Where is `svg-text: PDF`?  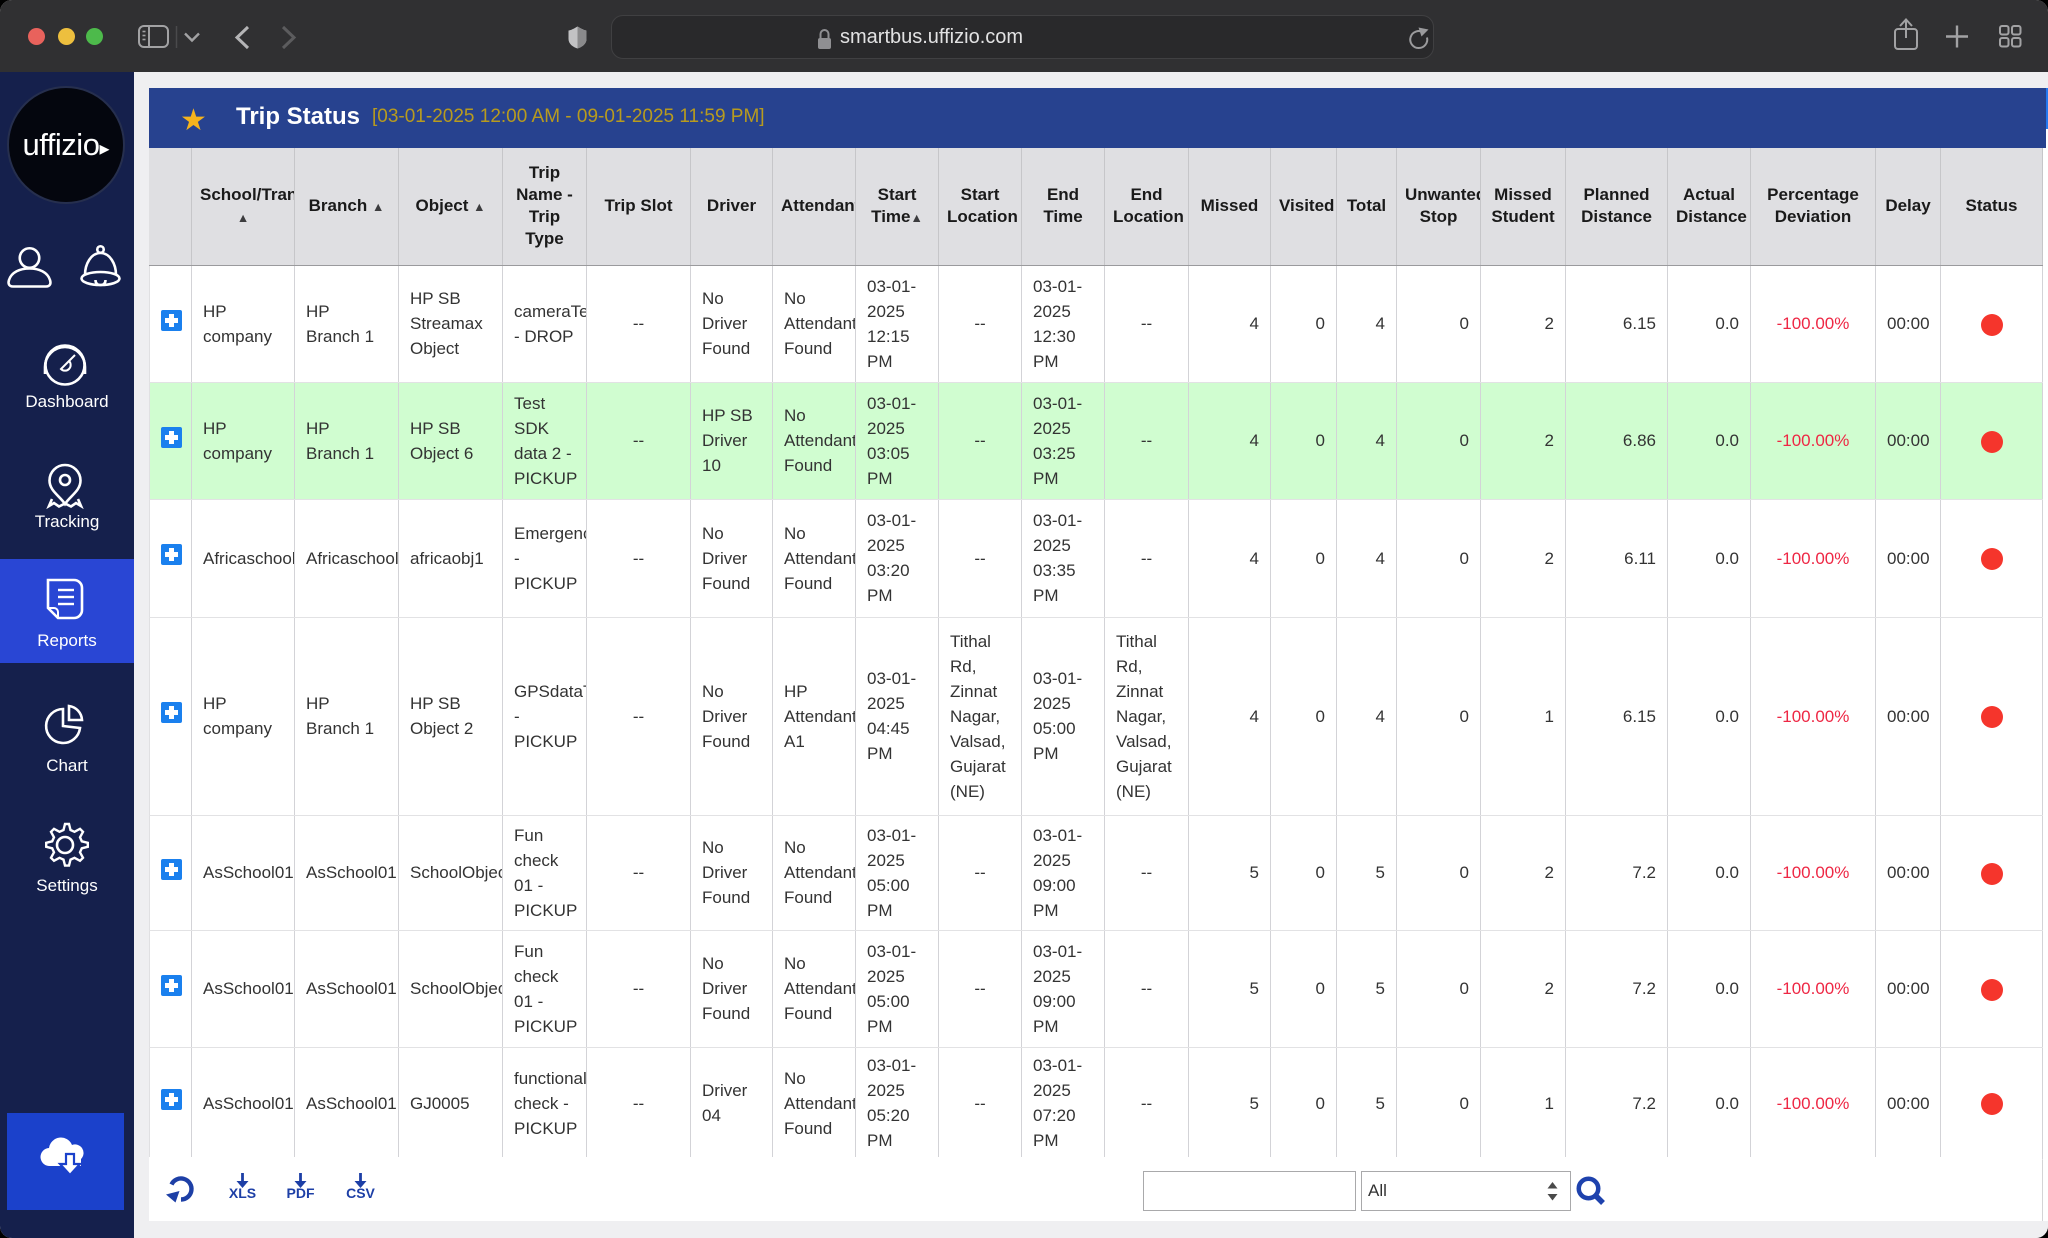
svg-text: PDF is located at coordinates (301, 1193).